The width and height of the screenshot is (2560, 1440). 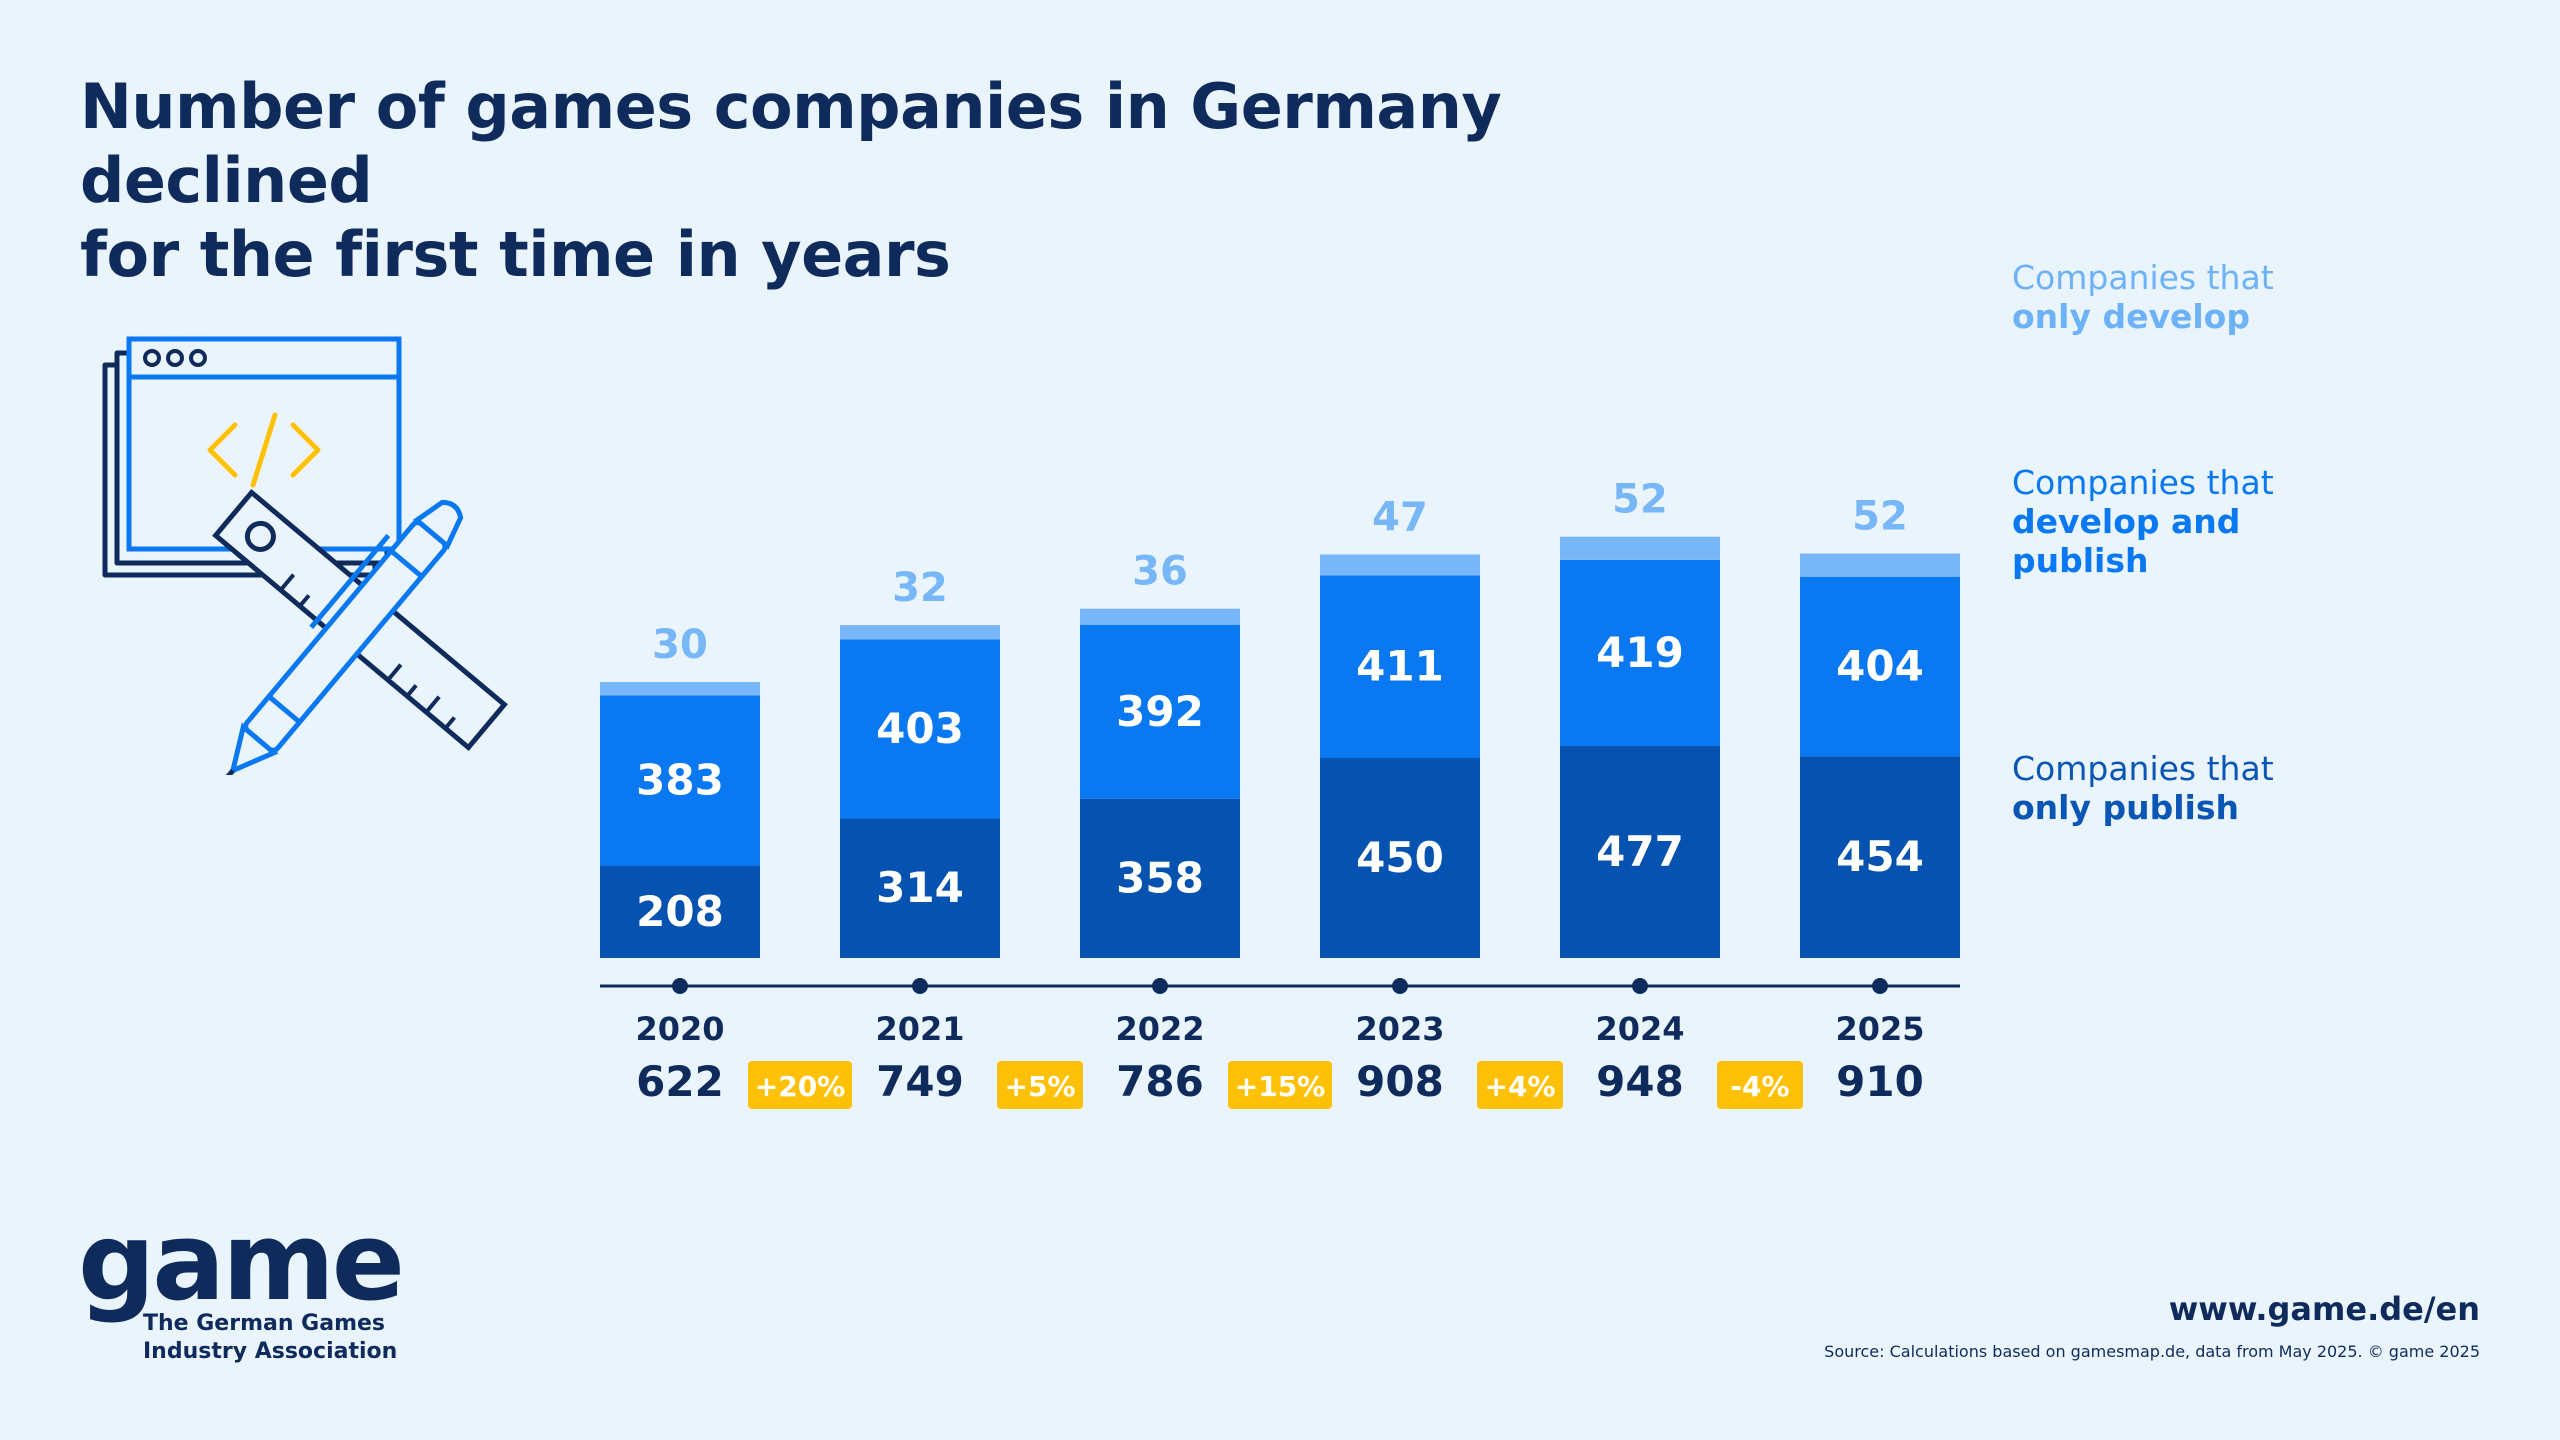 What do you see at coordinates (920, 986) in the screenshot?
I see `axis-dot-2021` at bounding box center [920, 986].